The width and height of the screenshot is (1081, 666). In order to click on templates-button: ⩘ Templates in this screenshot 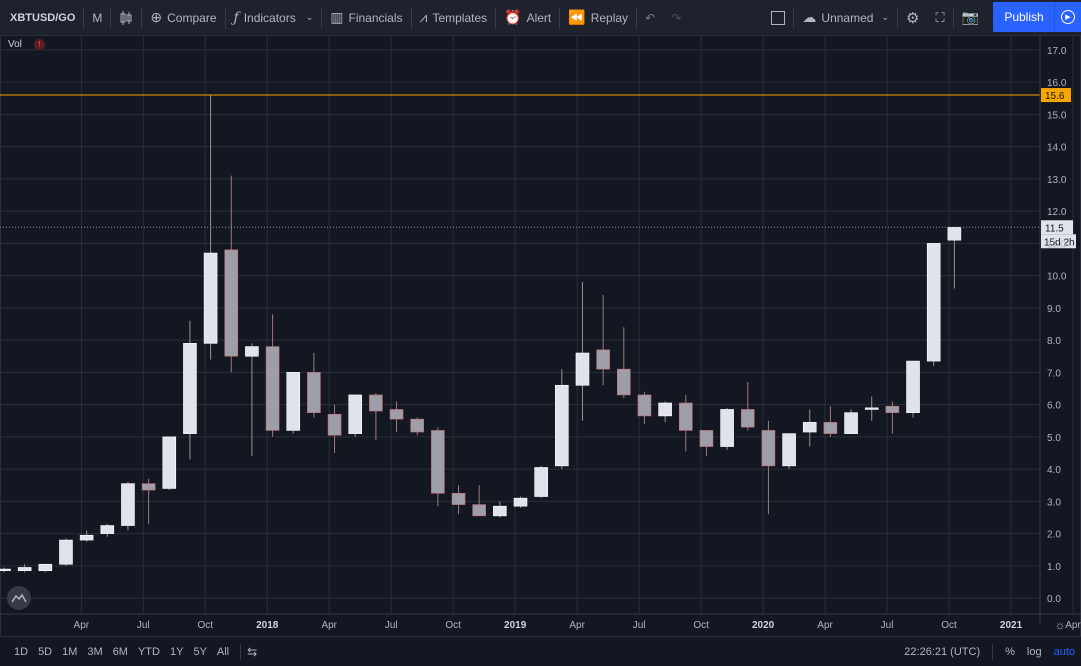, I will do `click(454, 17)`.